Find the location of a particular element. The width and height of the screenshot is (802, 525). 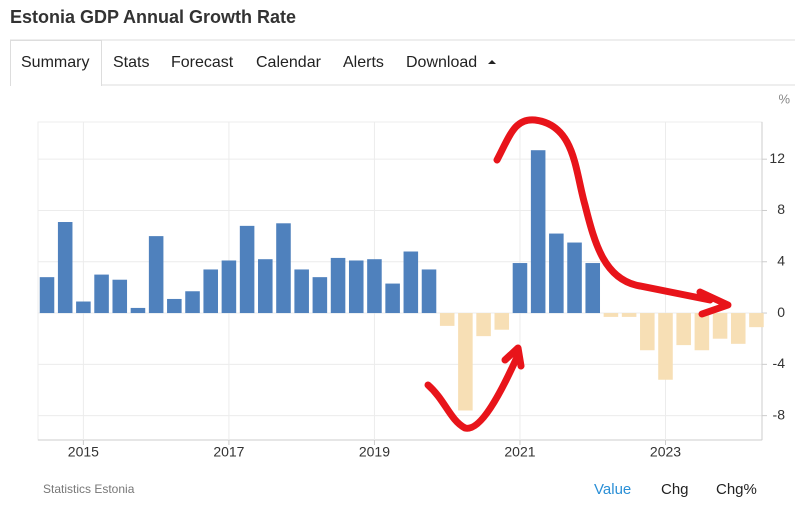

x-tick-label: 2017 is located at coordinates (228, 452).